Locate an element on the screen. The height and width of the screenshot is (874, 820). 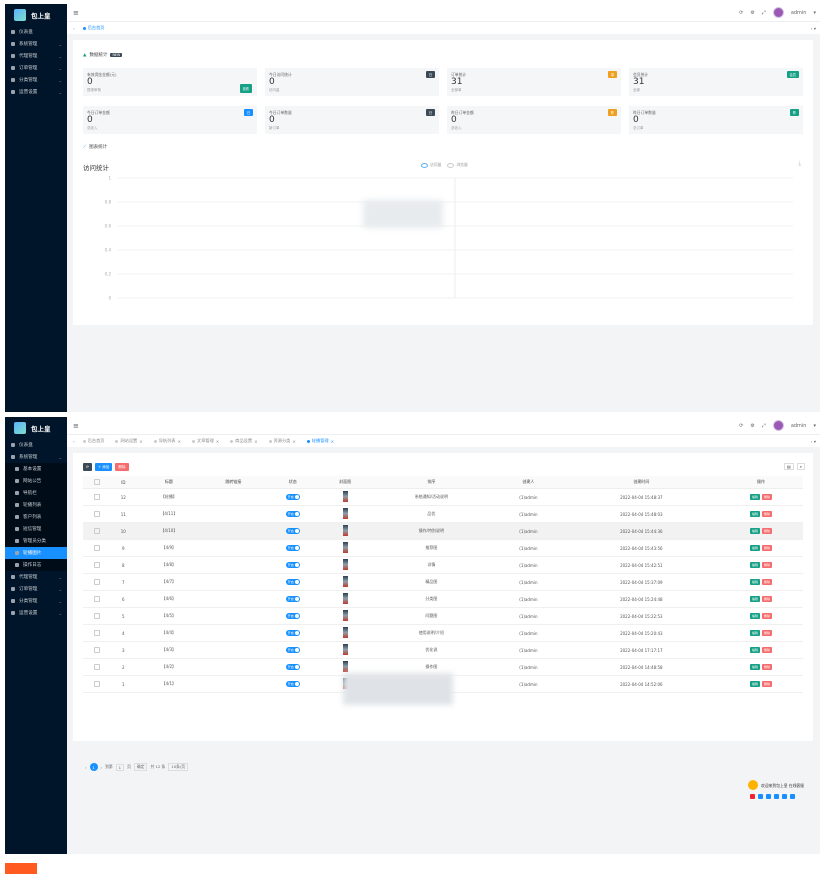
add-button: + 添加 is located at coordinates (104, 467).